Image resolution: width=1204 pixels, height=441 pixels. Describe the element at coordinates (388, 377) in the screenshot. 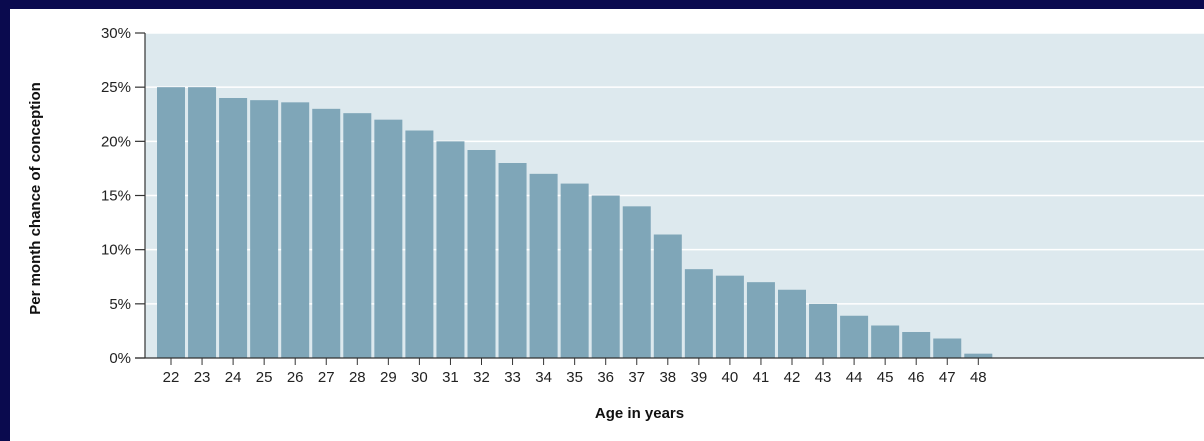

I see `x-tick-label: 29` at that location.